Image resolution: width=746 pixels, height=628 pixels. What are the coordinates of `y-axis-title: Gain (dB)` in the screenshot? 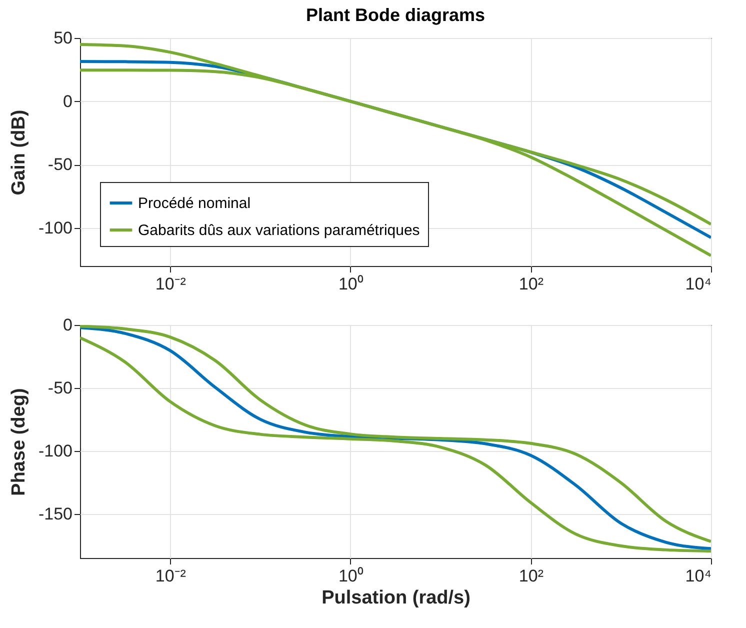 It's located at (19, 153).